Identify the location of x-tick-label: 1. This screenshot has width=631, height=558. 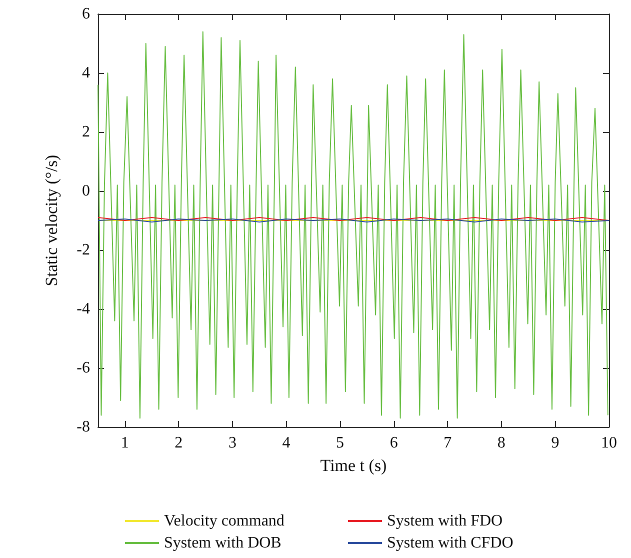
(124, 443).